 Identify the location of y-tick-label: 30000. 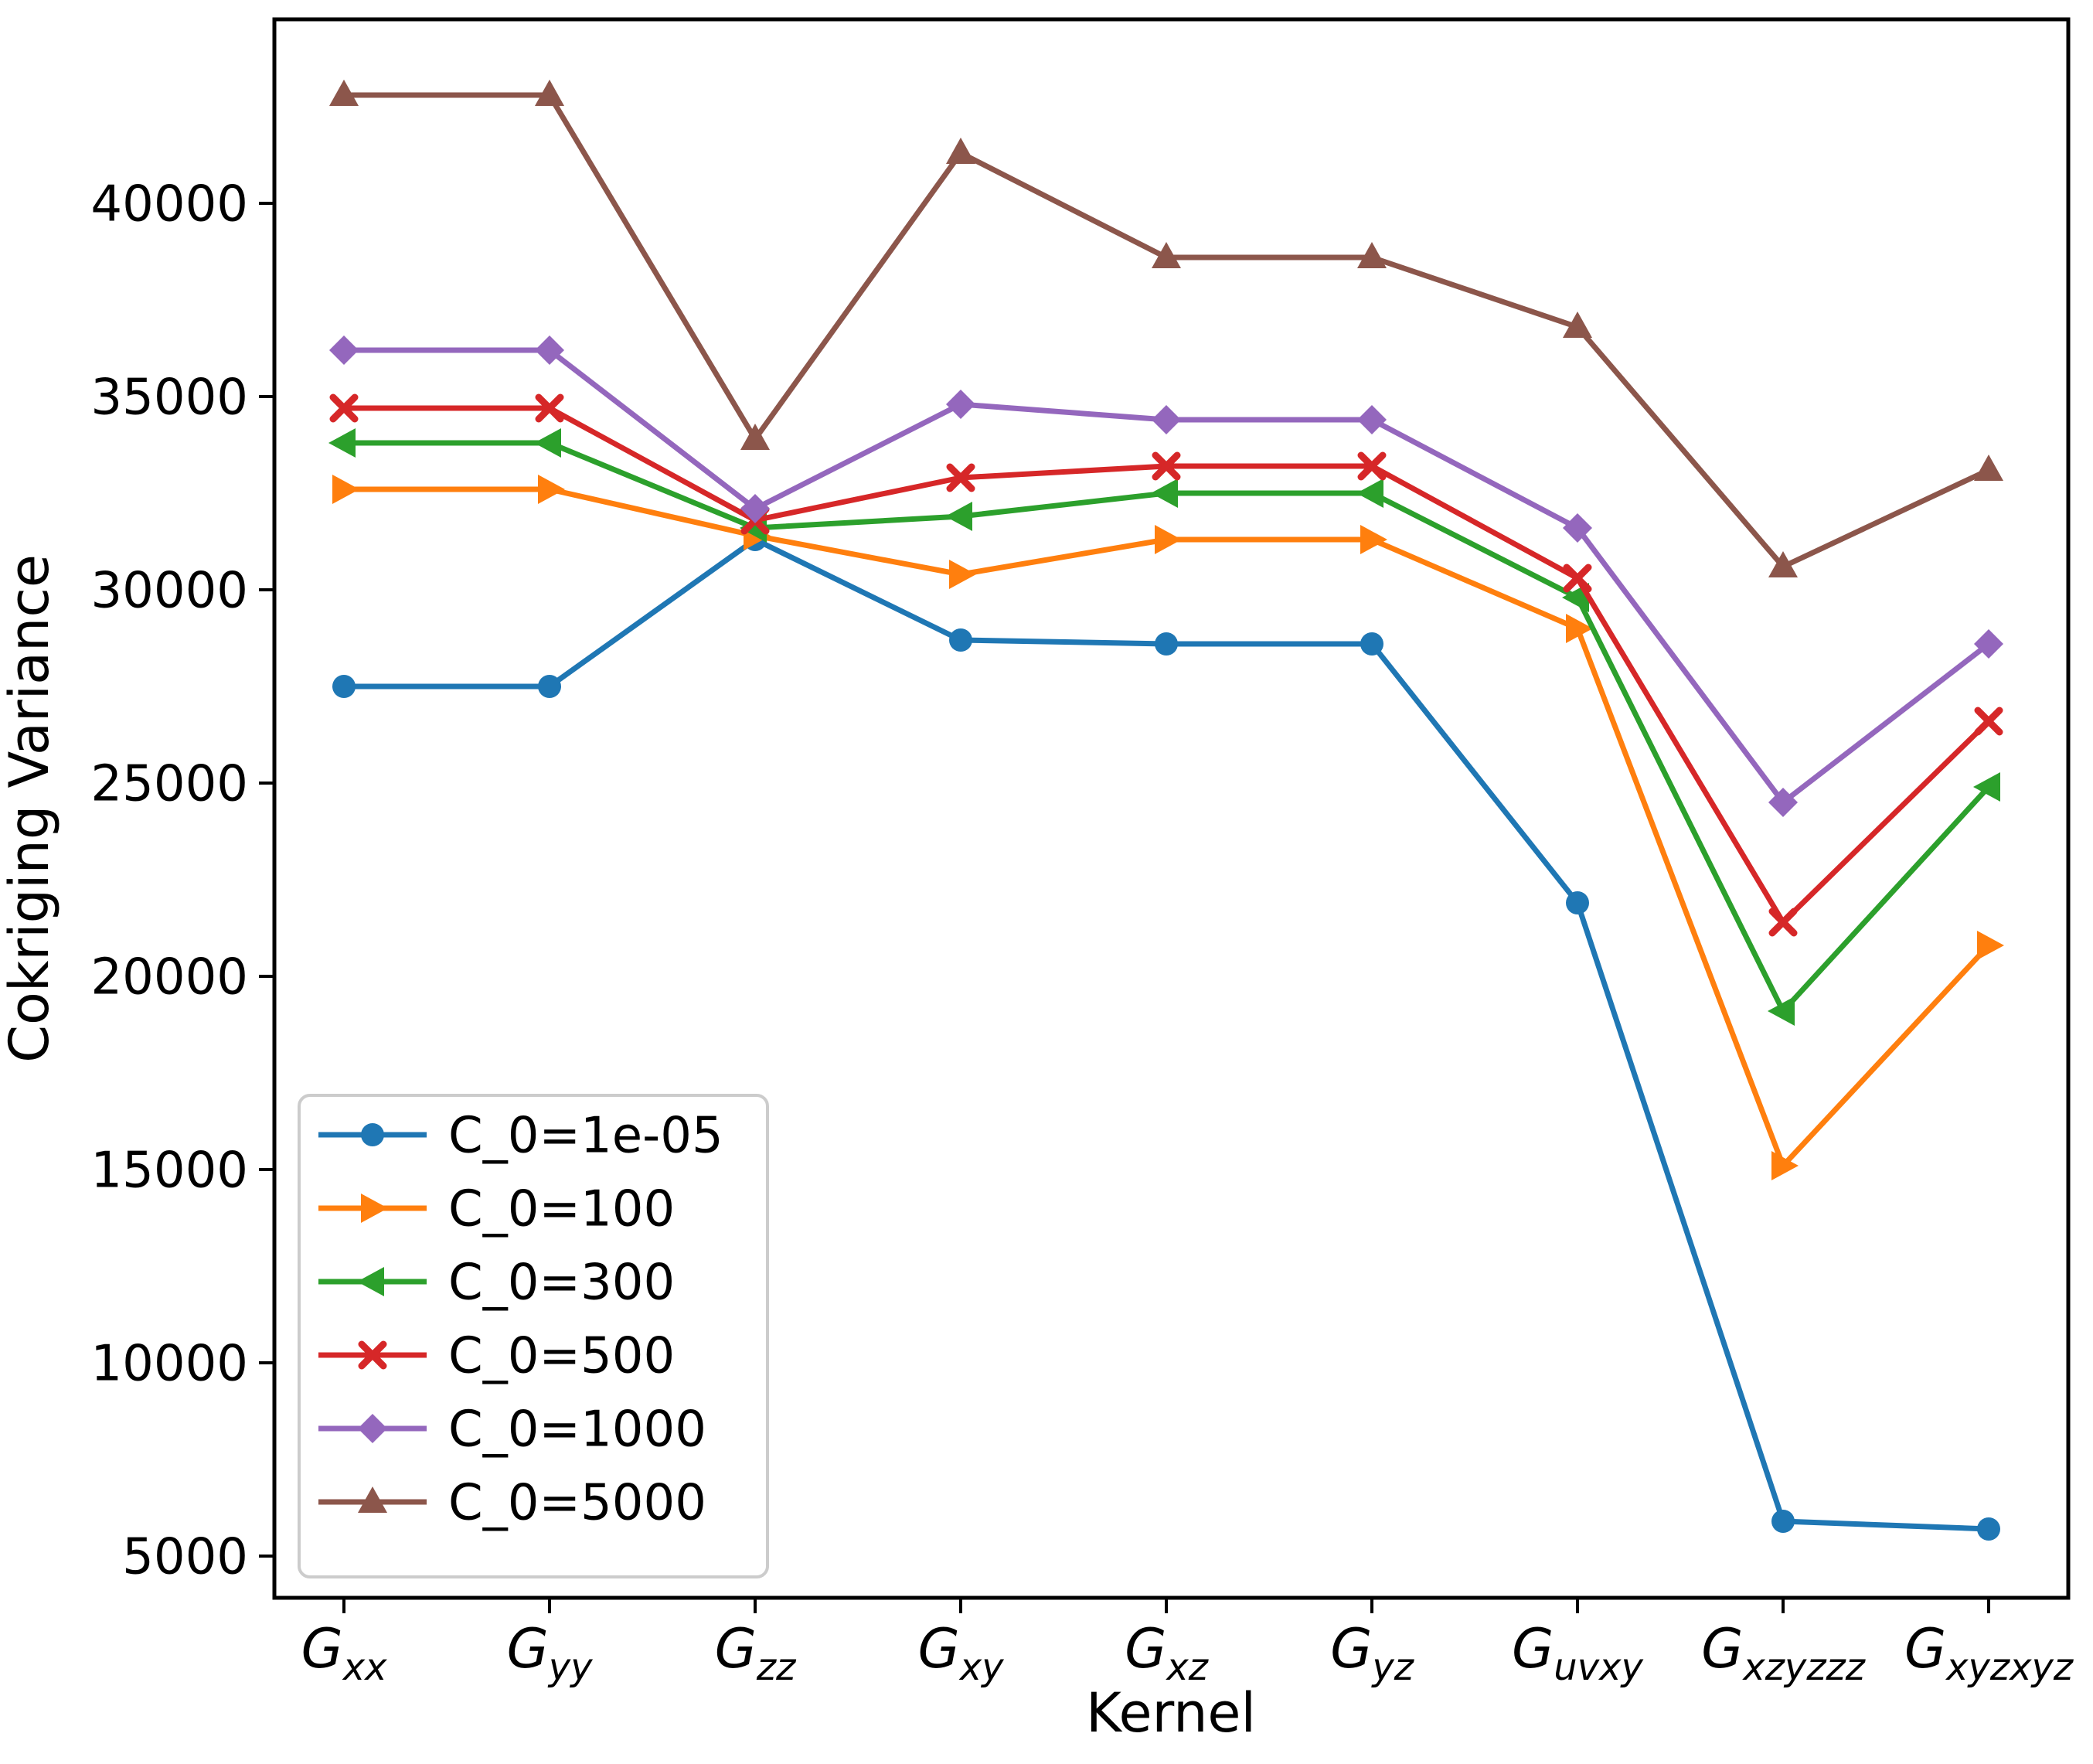
(169, 590).